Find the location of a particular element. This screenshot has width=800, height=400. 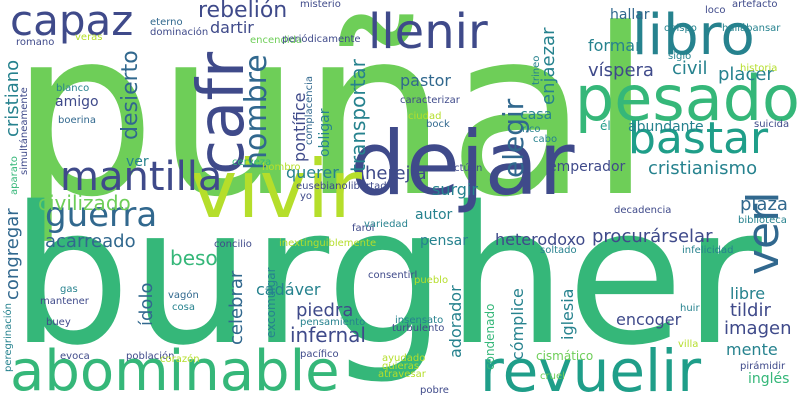

word: hallar is located at coordinates (630, 15).